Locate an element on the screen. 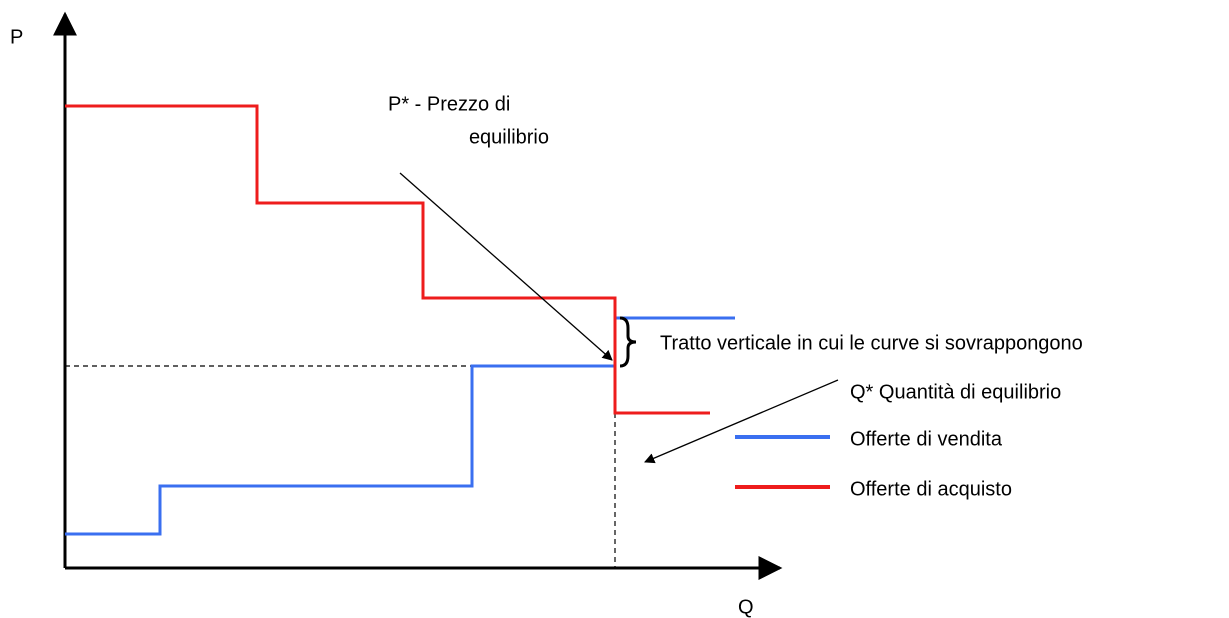  y-axis-label: P is located at coordinates (16, 37).